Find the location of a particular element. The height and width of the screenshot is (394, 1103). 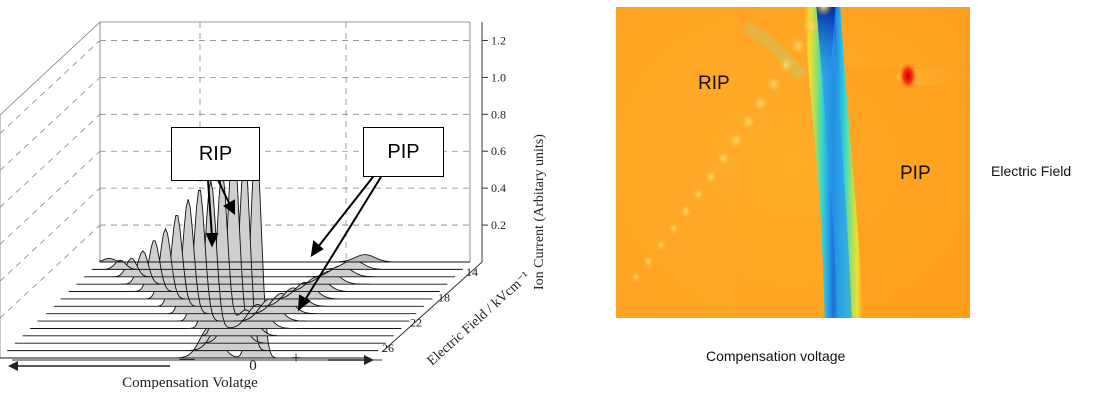

y-axis-line is located at coordinates (432, 307).